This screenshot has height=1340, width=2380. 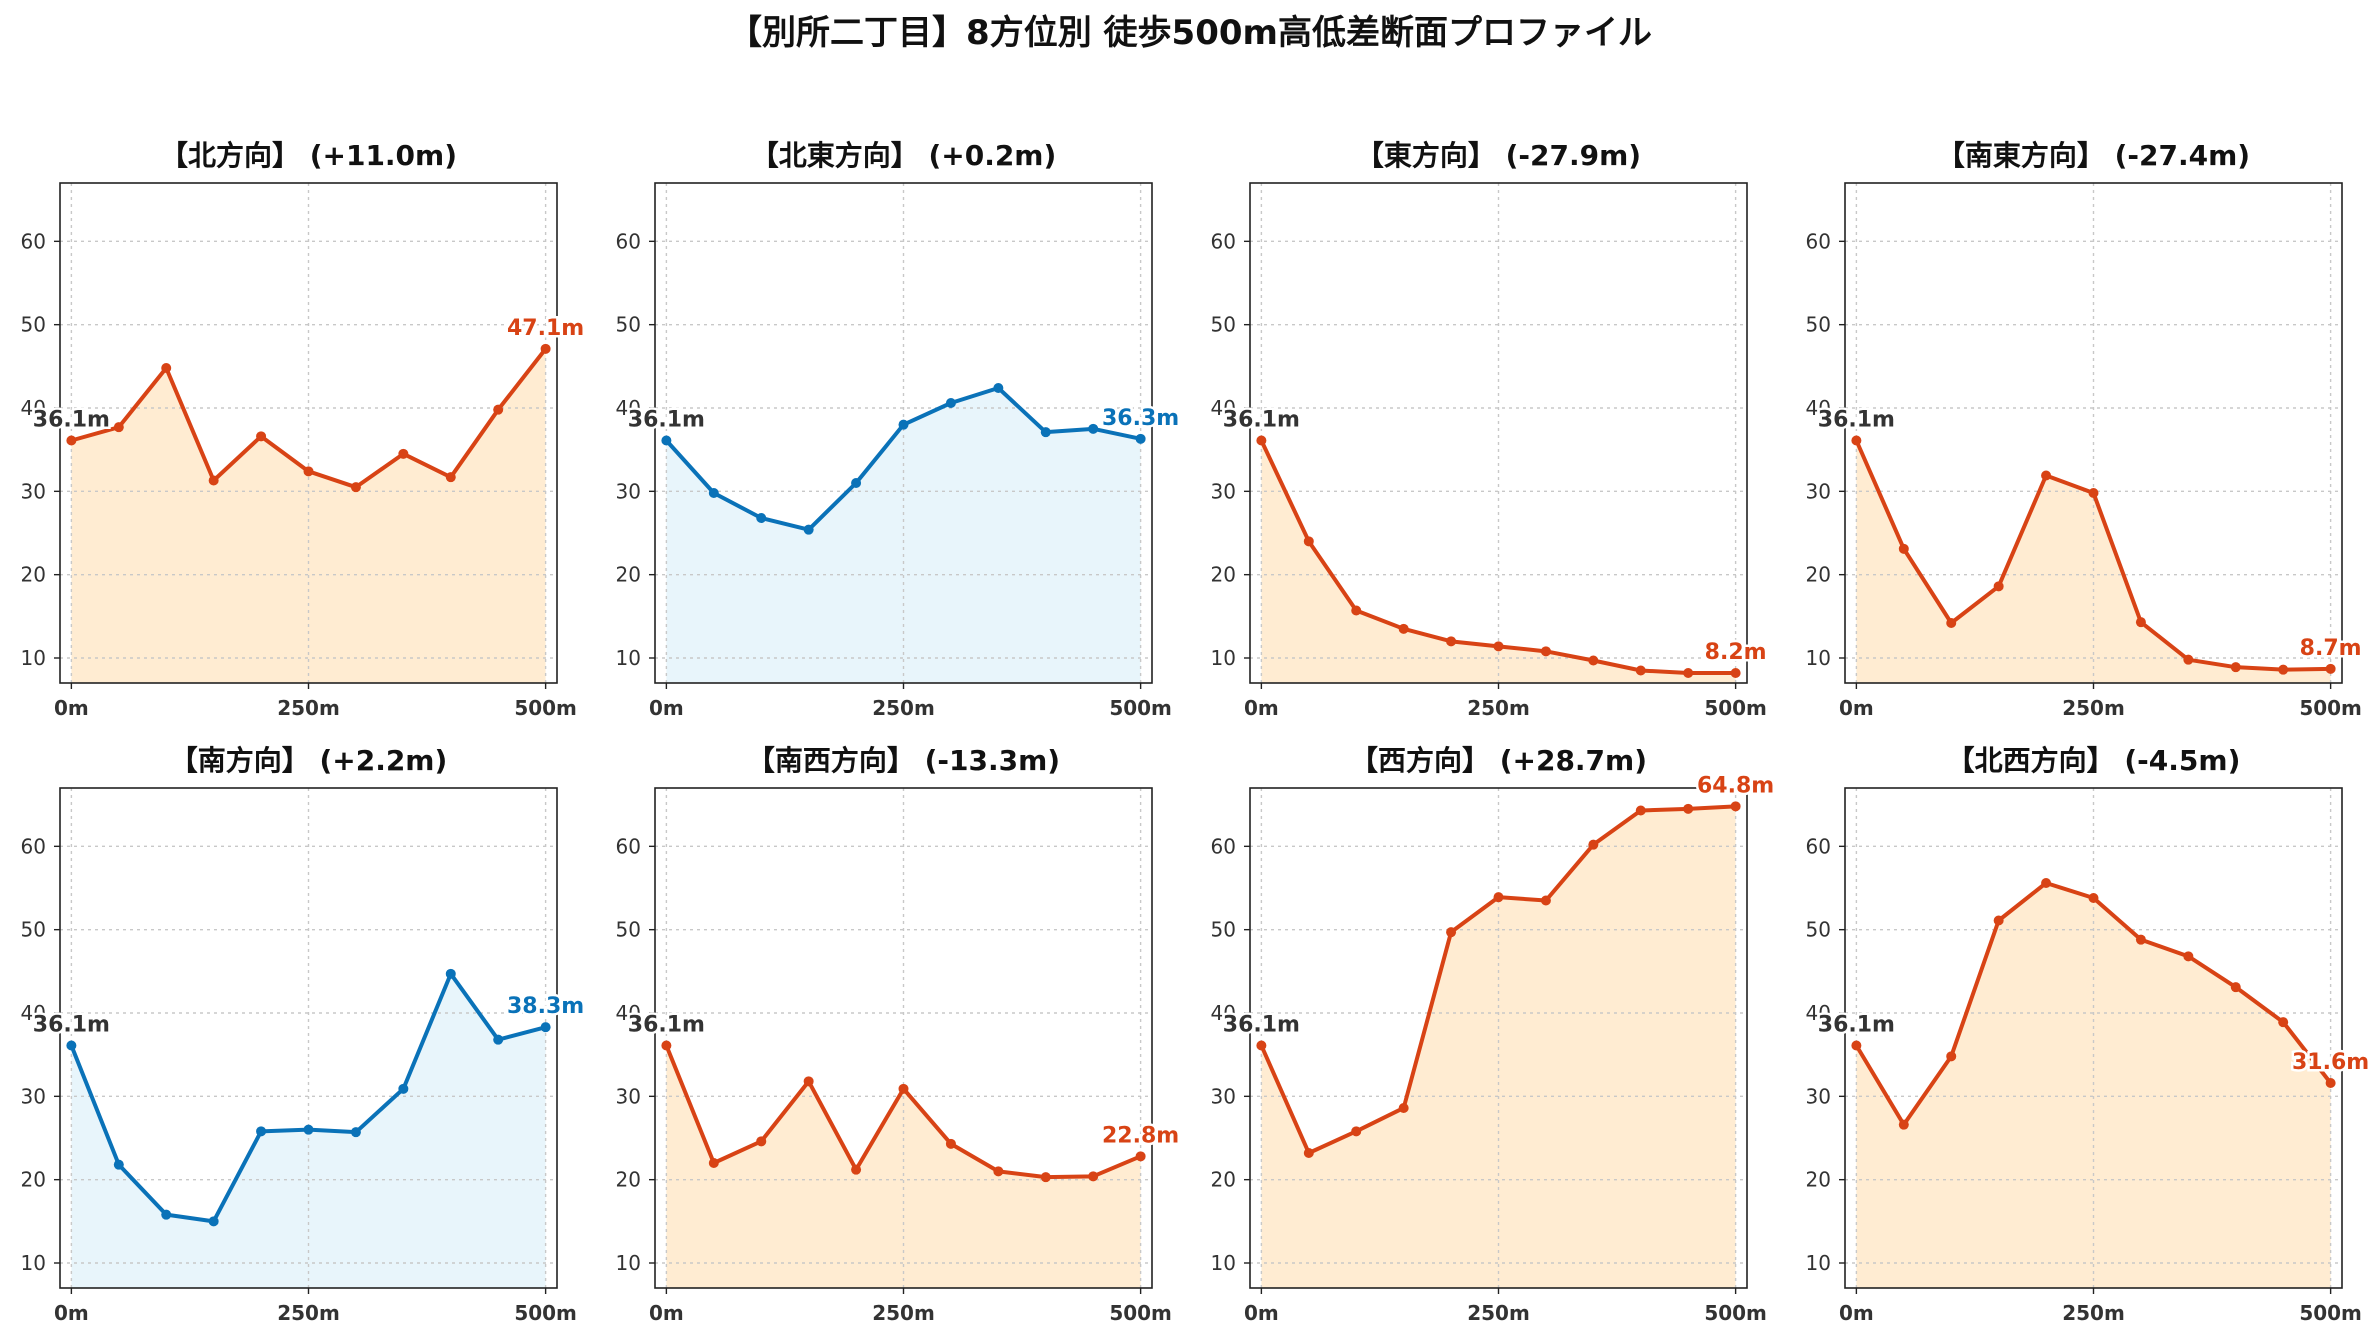 I want to click on end-elevation-label: 64.8m, so click(x=1735, y=785).